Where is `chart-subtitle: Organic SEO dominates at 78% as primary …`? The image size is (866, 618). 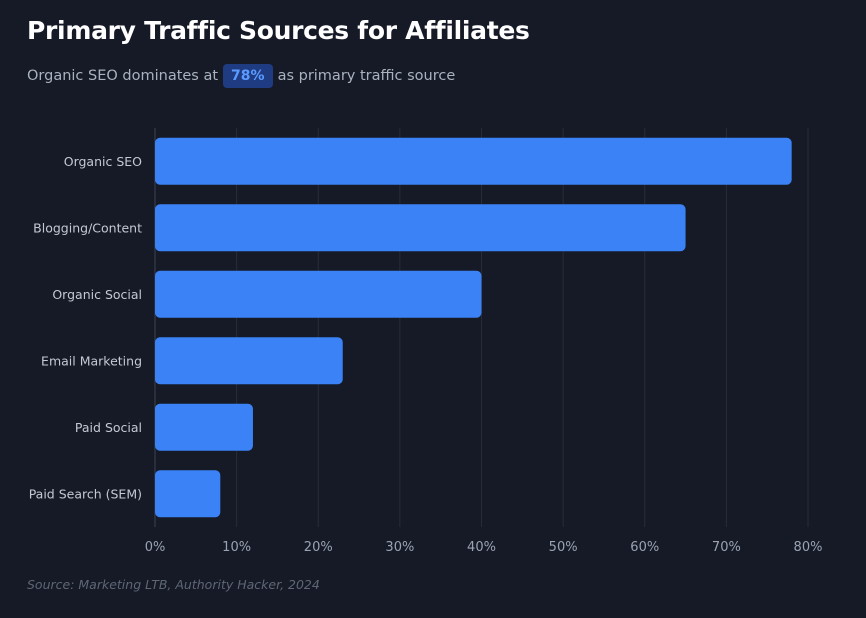 chart-subtitle: Organic SEO dominates at 78% as primary … is located at coordinates (241, 76).